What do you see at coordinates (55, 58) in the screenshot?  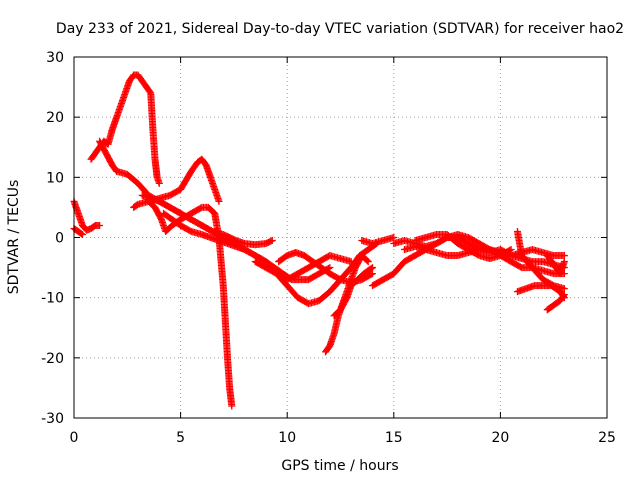 I see `y-tick-label: 30` at bounding box center [55, 58].